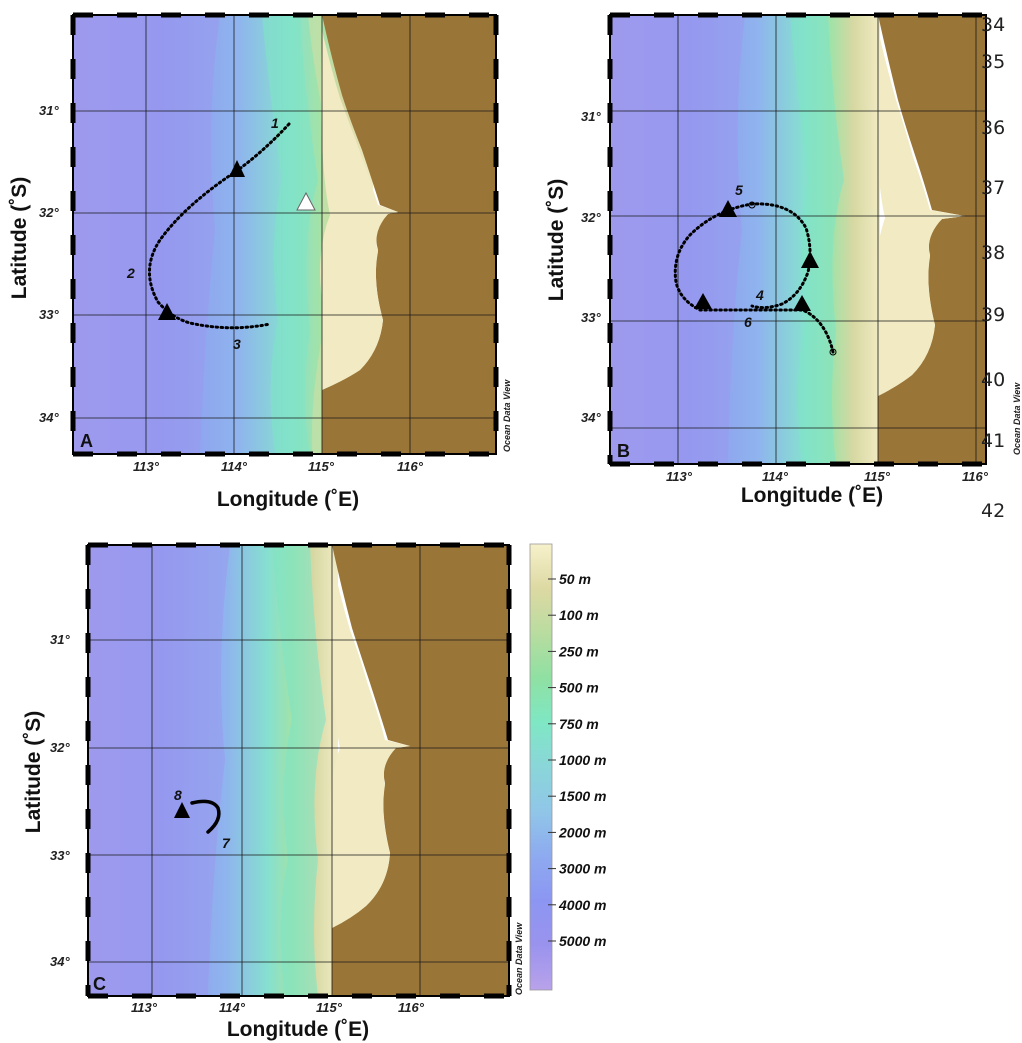 This screenshot has width=1022, height=1043. What do you see at coordinates (993, 253) in the screenshot?
I see `line-number: 38` at bounding box center [993, 253].